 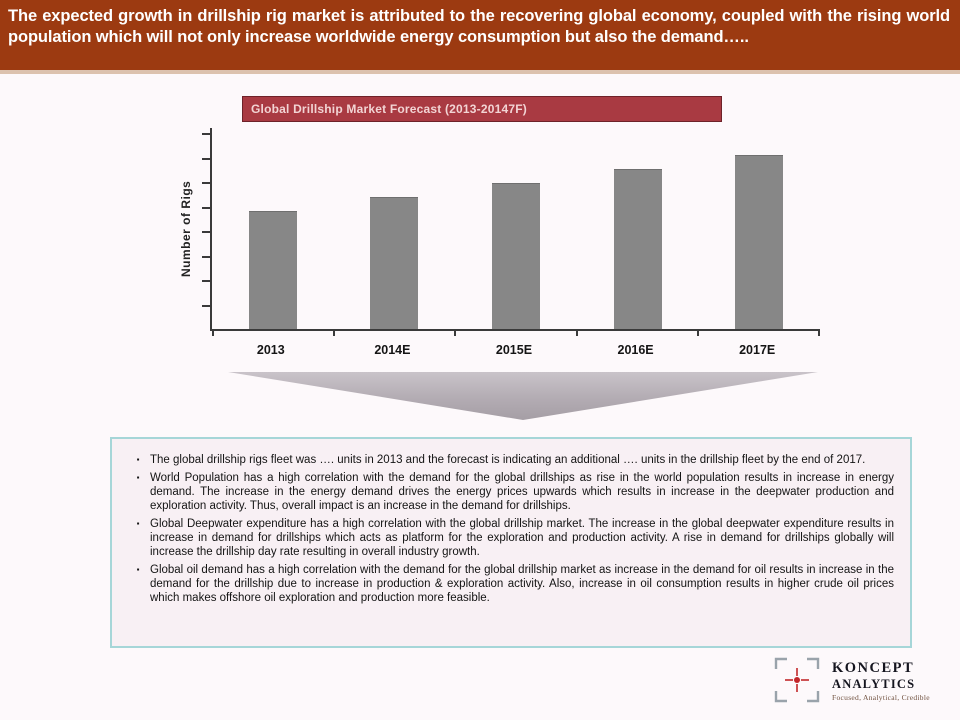 I want to click on x-axis-ticks, so click(x=516, y=332).